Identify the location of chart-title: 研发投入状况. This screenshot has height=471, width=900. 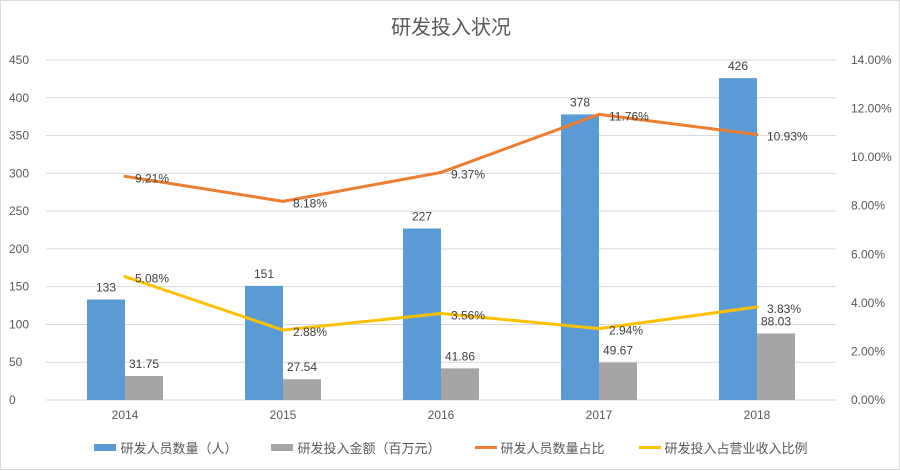
(451, 28).